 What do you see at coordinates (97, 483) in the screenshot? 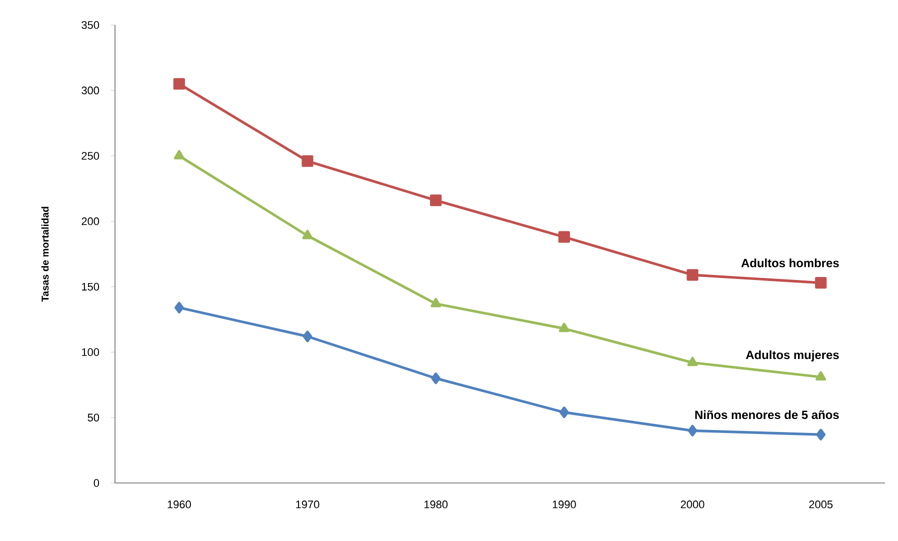
I see `y-tick-label: 0` at bounding box center [97, 483].